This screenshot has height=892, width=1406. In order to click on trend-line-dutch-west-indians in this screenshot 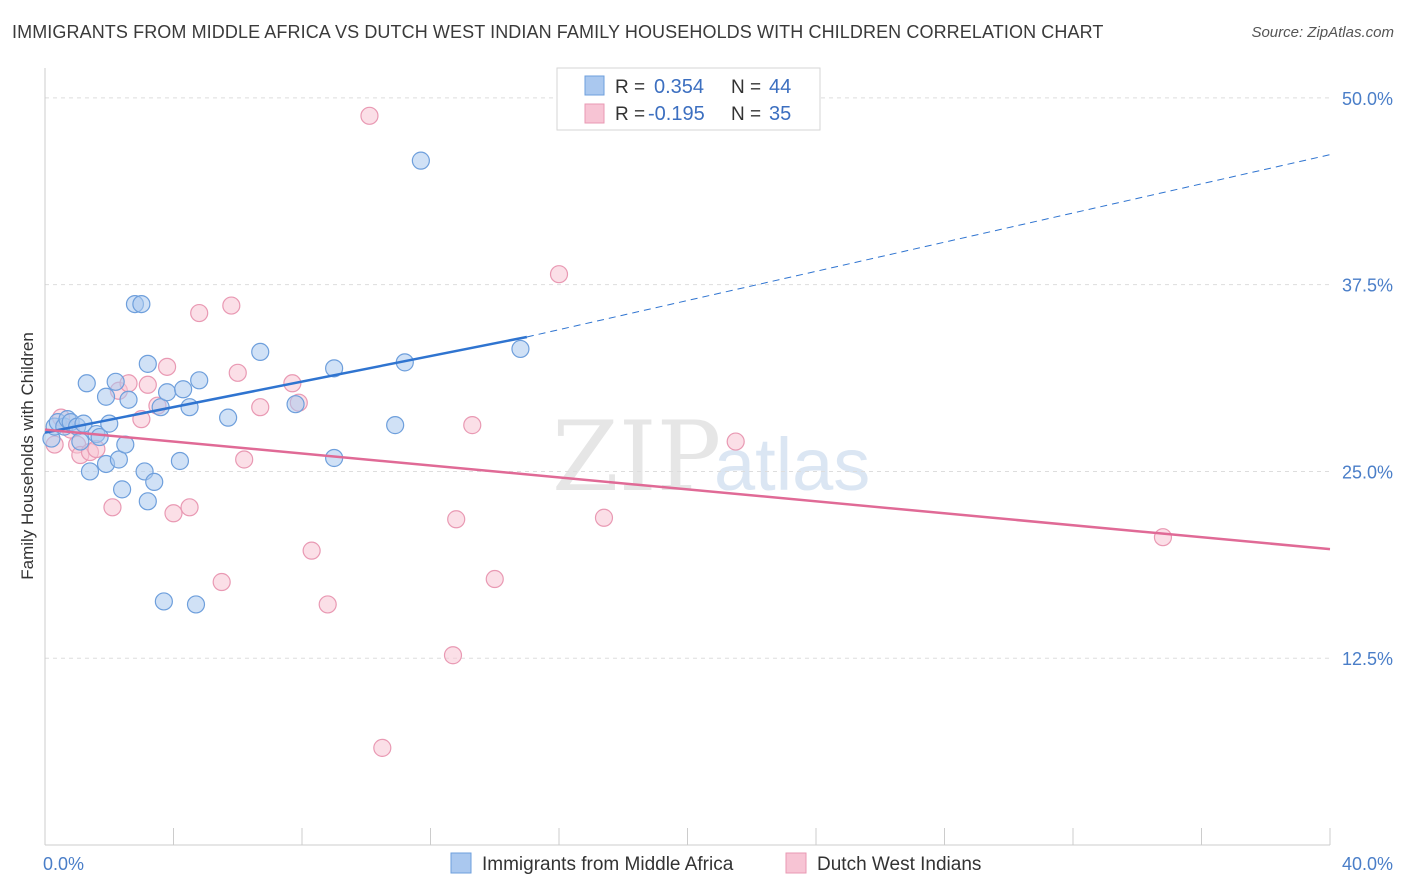, I will do `click(687, 489)`.